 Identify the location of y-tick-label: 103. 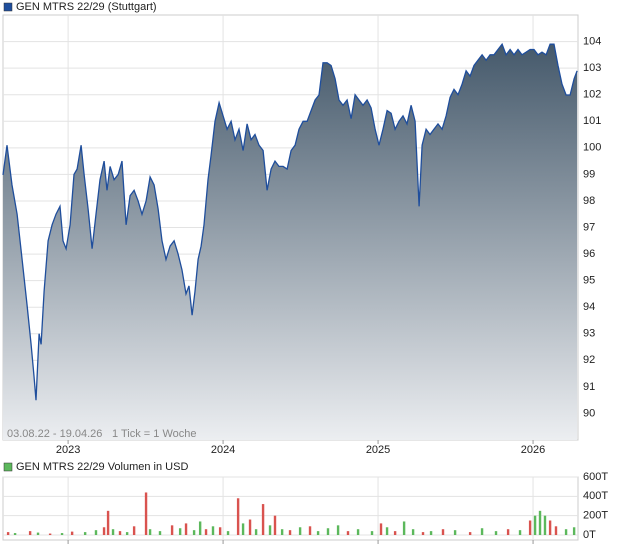
(592, 68).